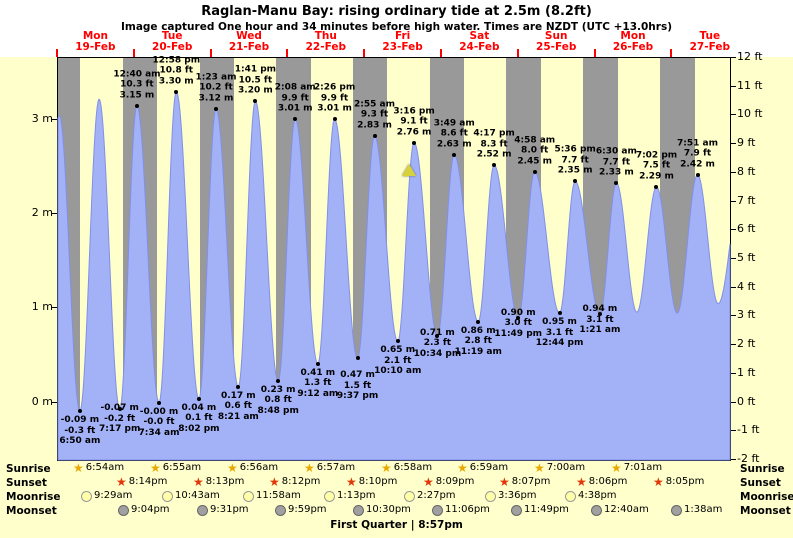  I want to click on moonrise-entry: 2:27pm, so click(430, 496).